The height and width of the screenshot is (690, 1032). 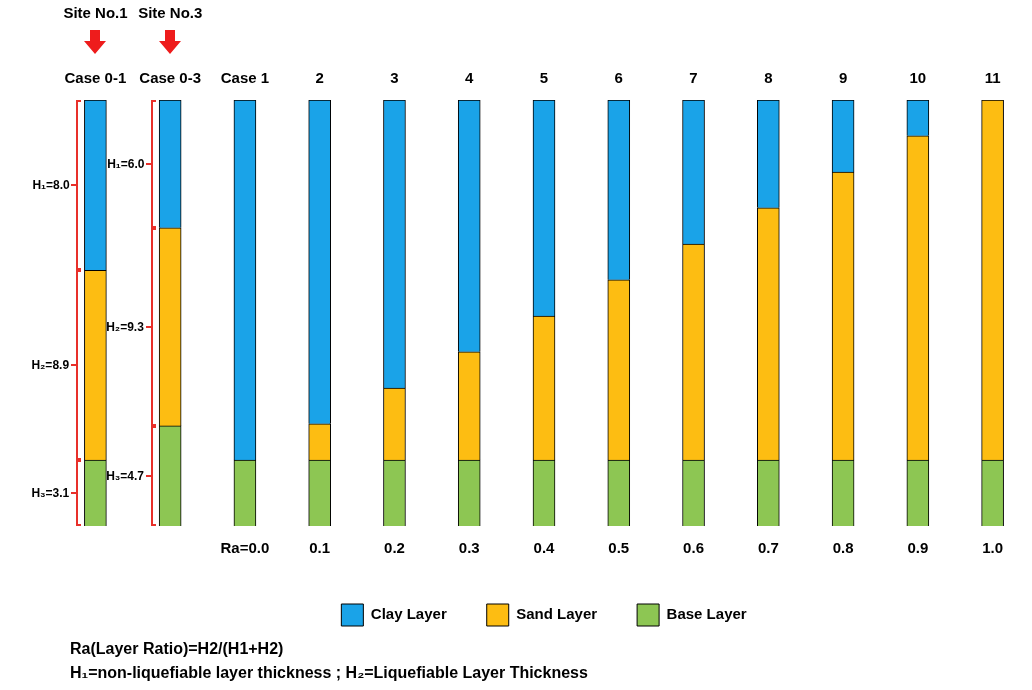 What do you see at coordinates (843, 78) in the screenshot?
I see `x-tick-label: 9` at bounding box center [843, 78].